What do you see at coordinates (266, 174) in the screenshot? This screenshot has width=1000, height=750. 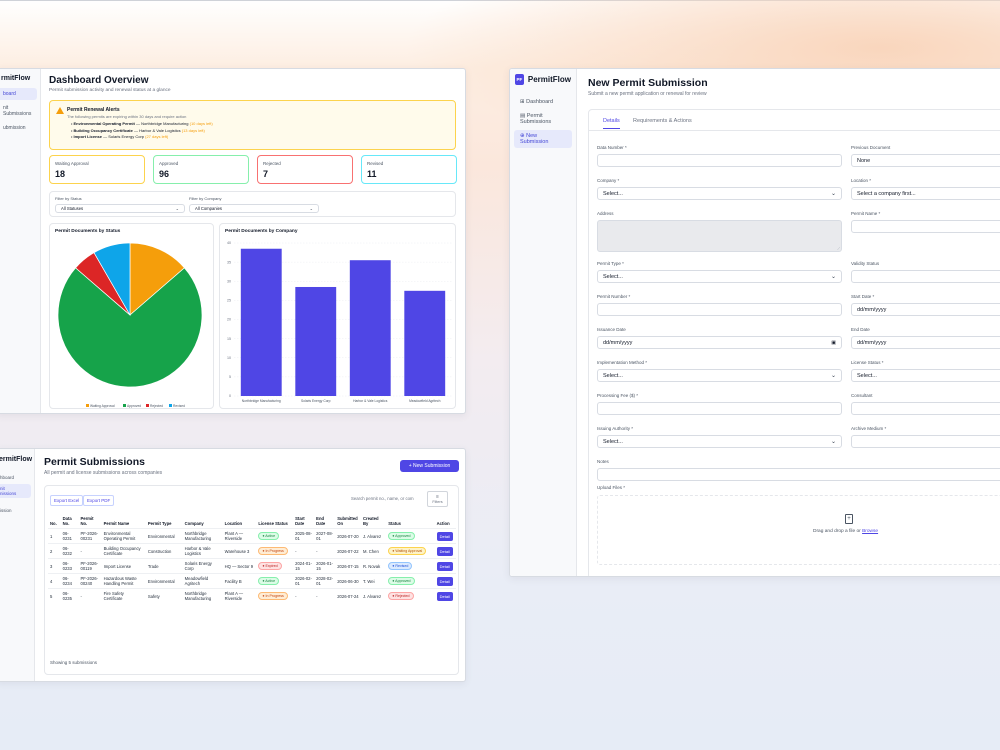 I see `stat-value: 7` at bounding box center [266, 174].